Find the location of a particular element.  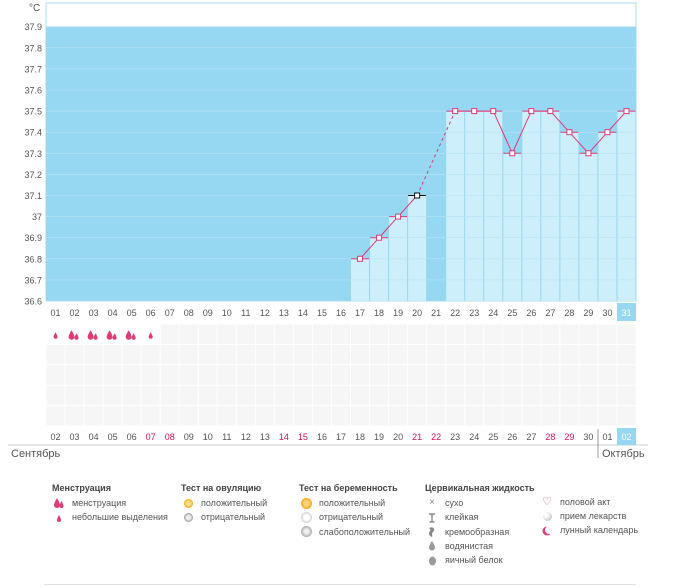

calendar-date-label: 23 is located at coordinates (455, 437).